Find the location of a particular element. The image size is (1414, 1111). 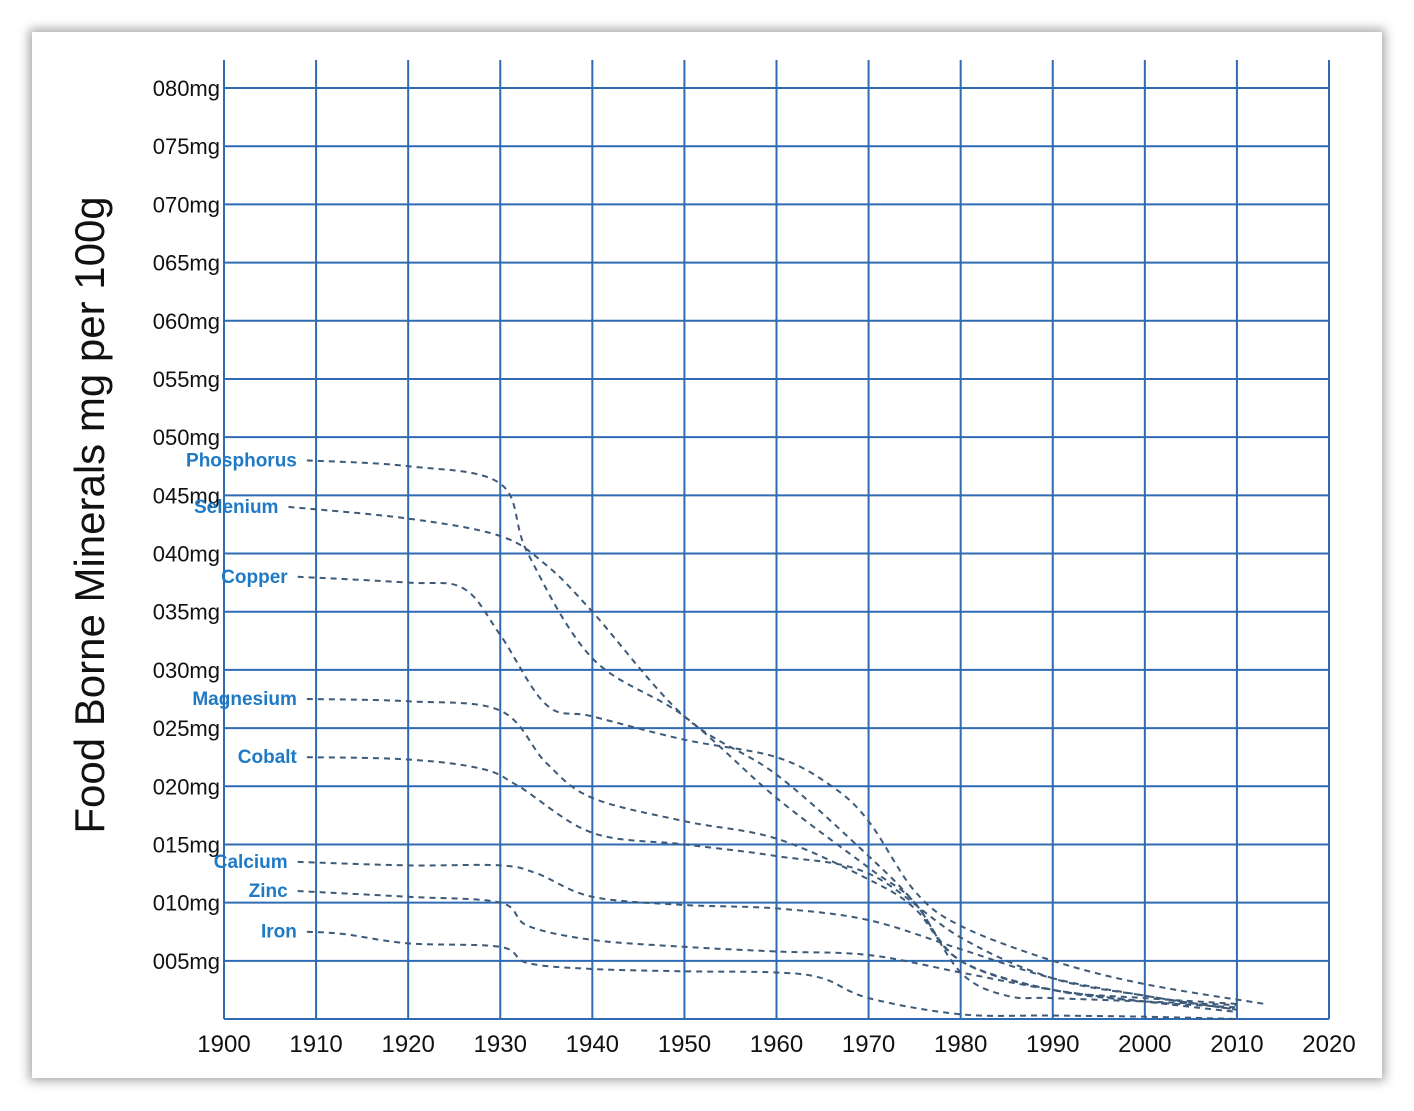

y-tick-label: 040mg is located at coordinates (186, 554).